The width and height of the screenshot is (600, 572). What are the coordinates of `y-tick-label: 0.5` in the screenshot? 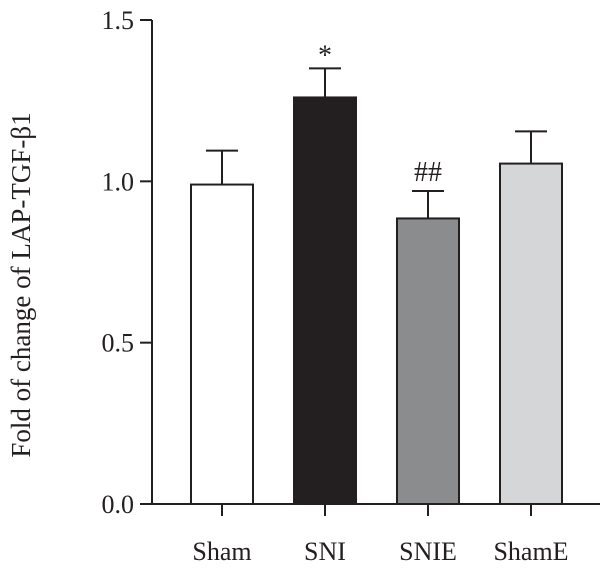 It's located at (118, 343).